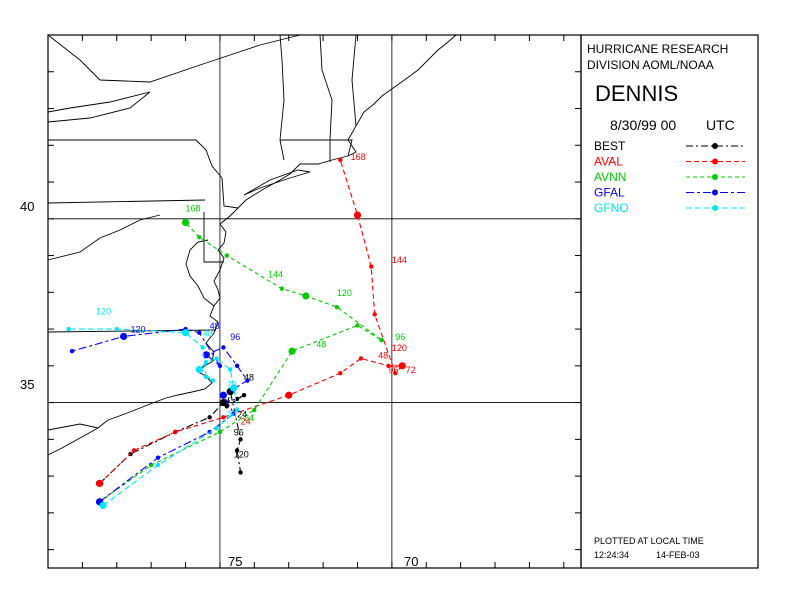  What do you see at coordinates (636, 93) in the screenshot?
I see `storm-name: DENNIS` at bounding box center [636, 93].